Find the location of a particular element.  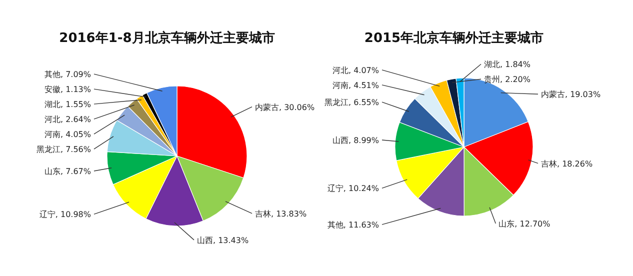

slice-label: 山东, 7.67% is located at coordinates (68, 171).